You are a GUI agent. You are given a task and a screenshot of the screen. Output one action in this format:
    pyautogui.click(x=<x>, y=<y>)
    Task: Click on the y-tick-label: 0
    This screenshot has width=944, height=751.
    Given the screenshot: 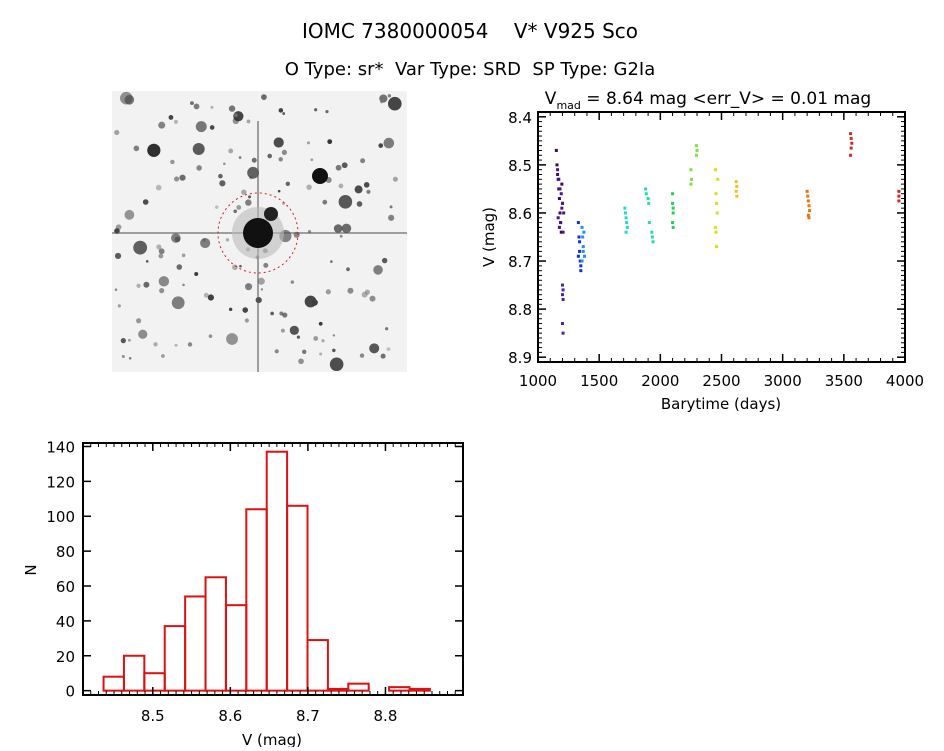 What is the action you would take?
    pyautogui.click(x=70, y=692)
    